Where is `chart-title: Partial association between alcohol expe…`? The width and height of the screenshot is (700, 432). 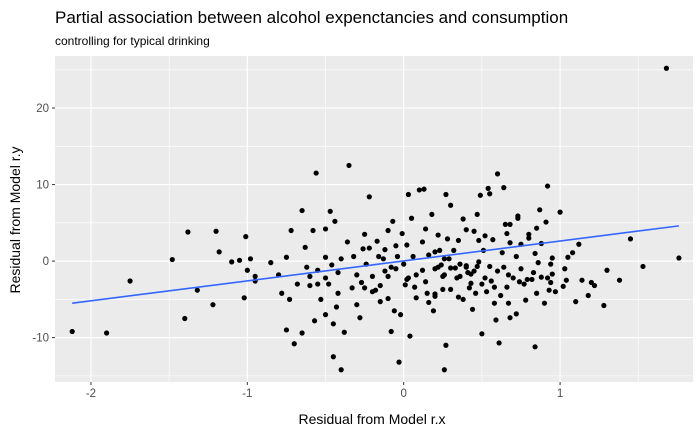
chart-title: Partial association between alcohol expe… is located at coordinates (311, 17).